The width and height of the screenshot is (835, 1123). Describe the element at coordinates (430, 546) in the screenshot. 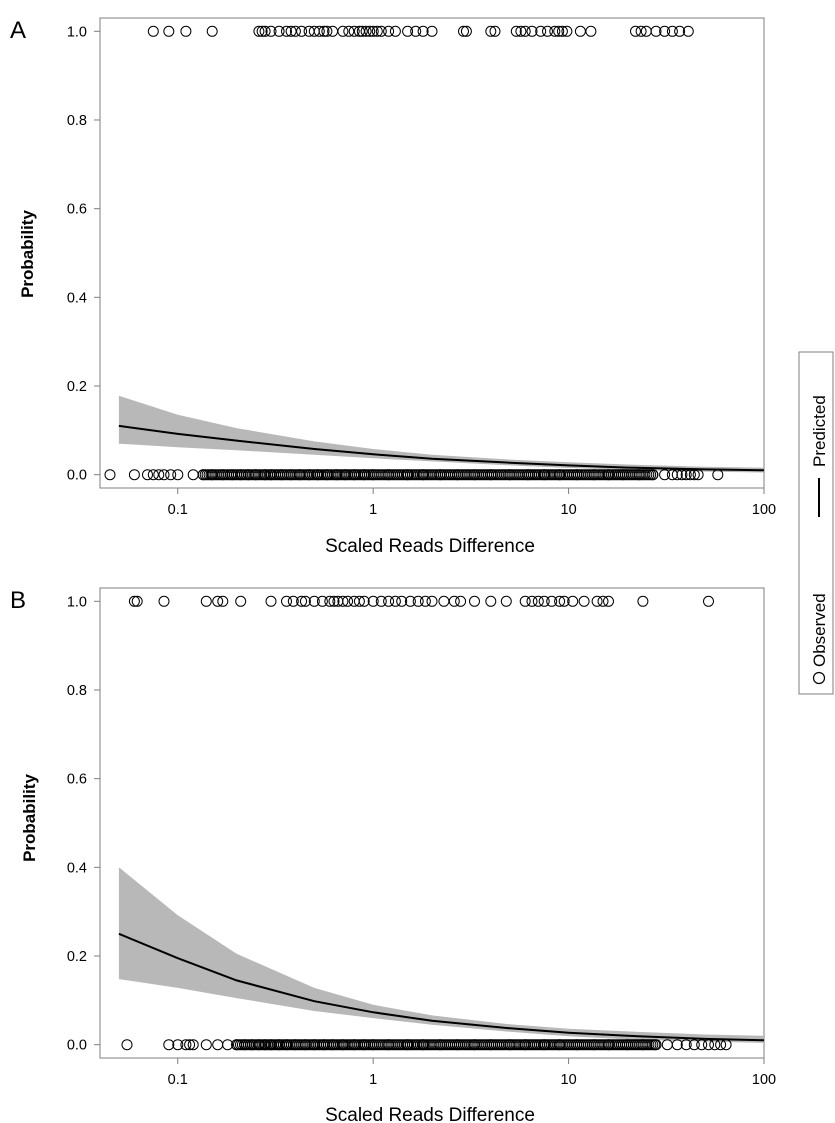

I see `x-axis-title-a: Scaled Reads Difference` at that location.